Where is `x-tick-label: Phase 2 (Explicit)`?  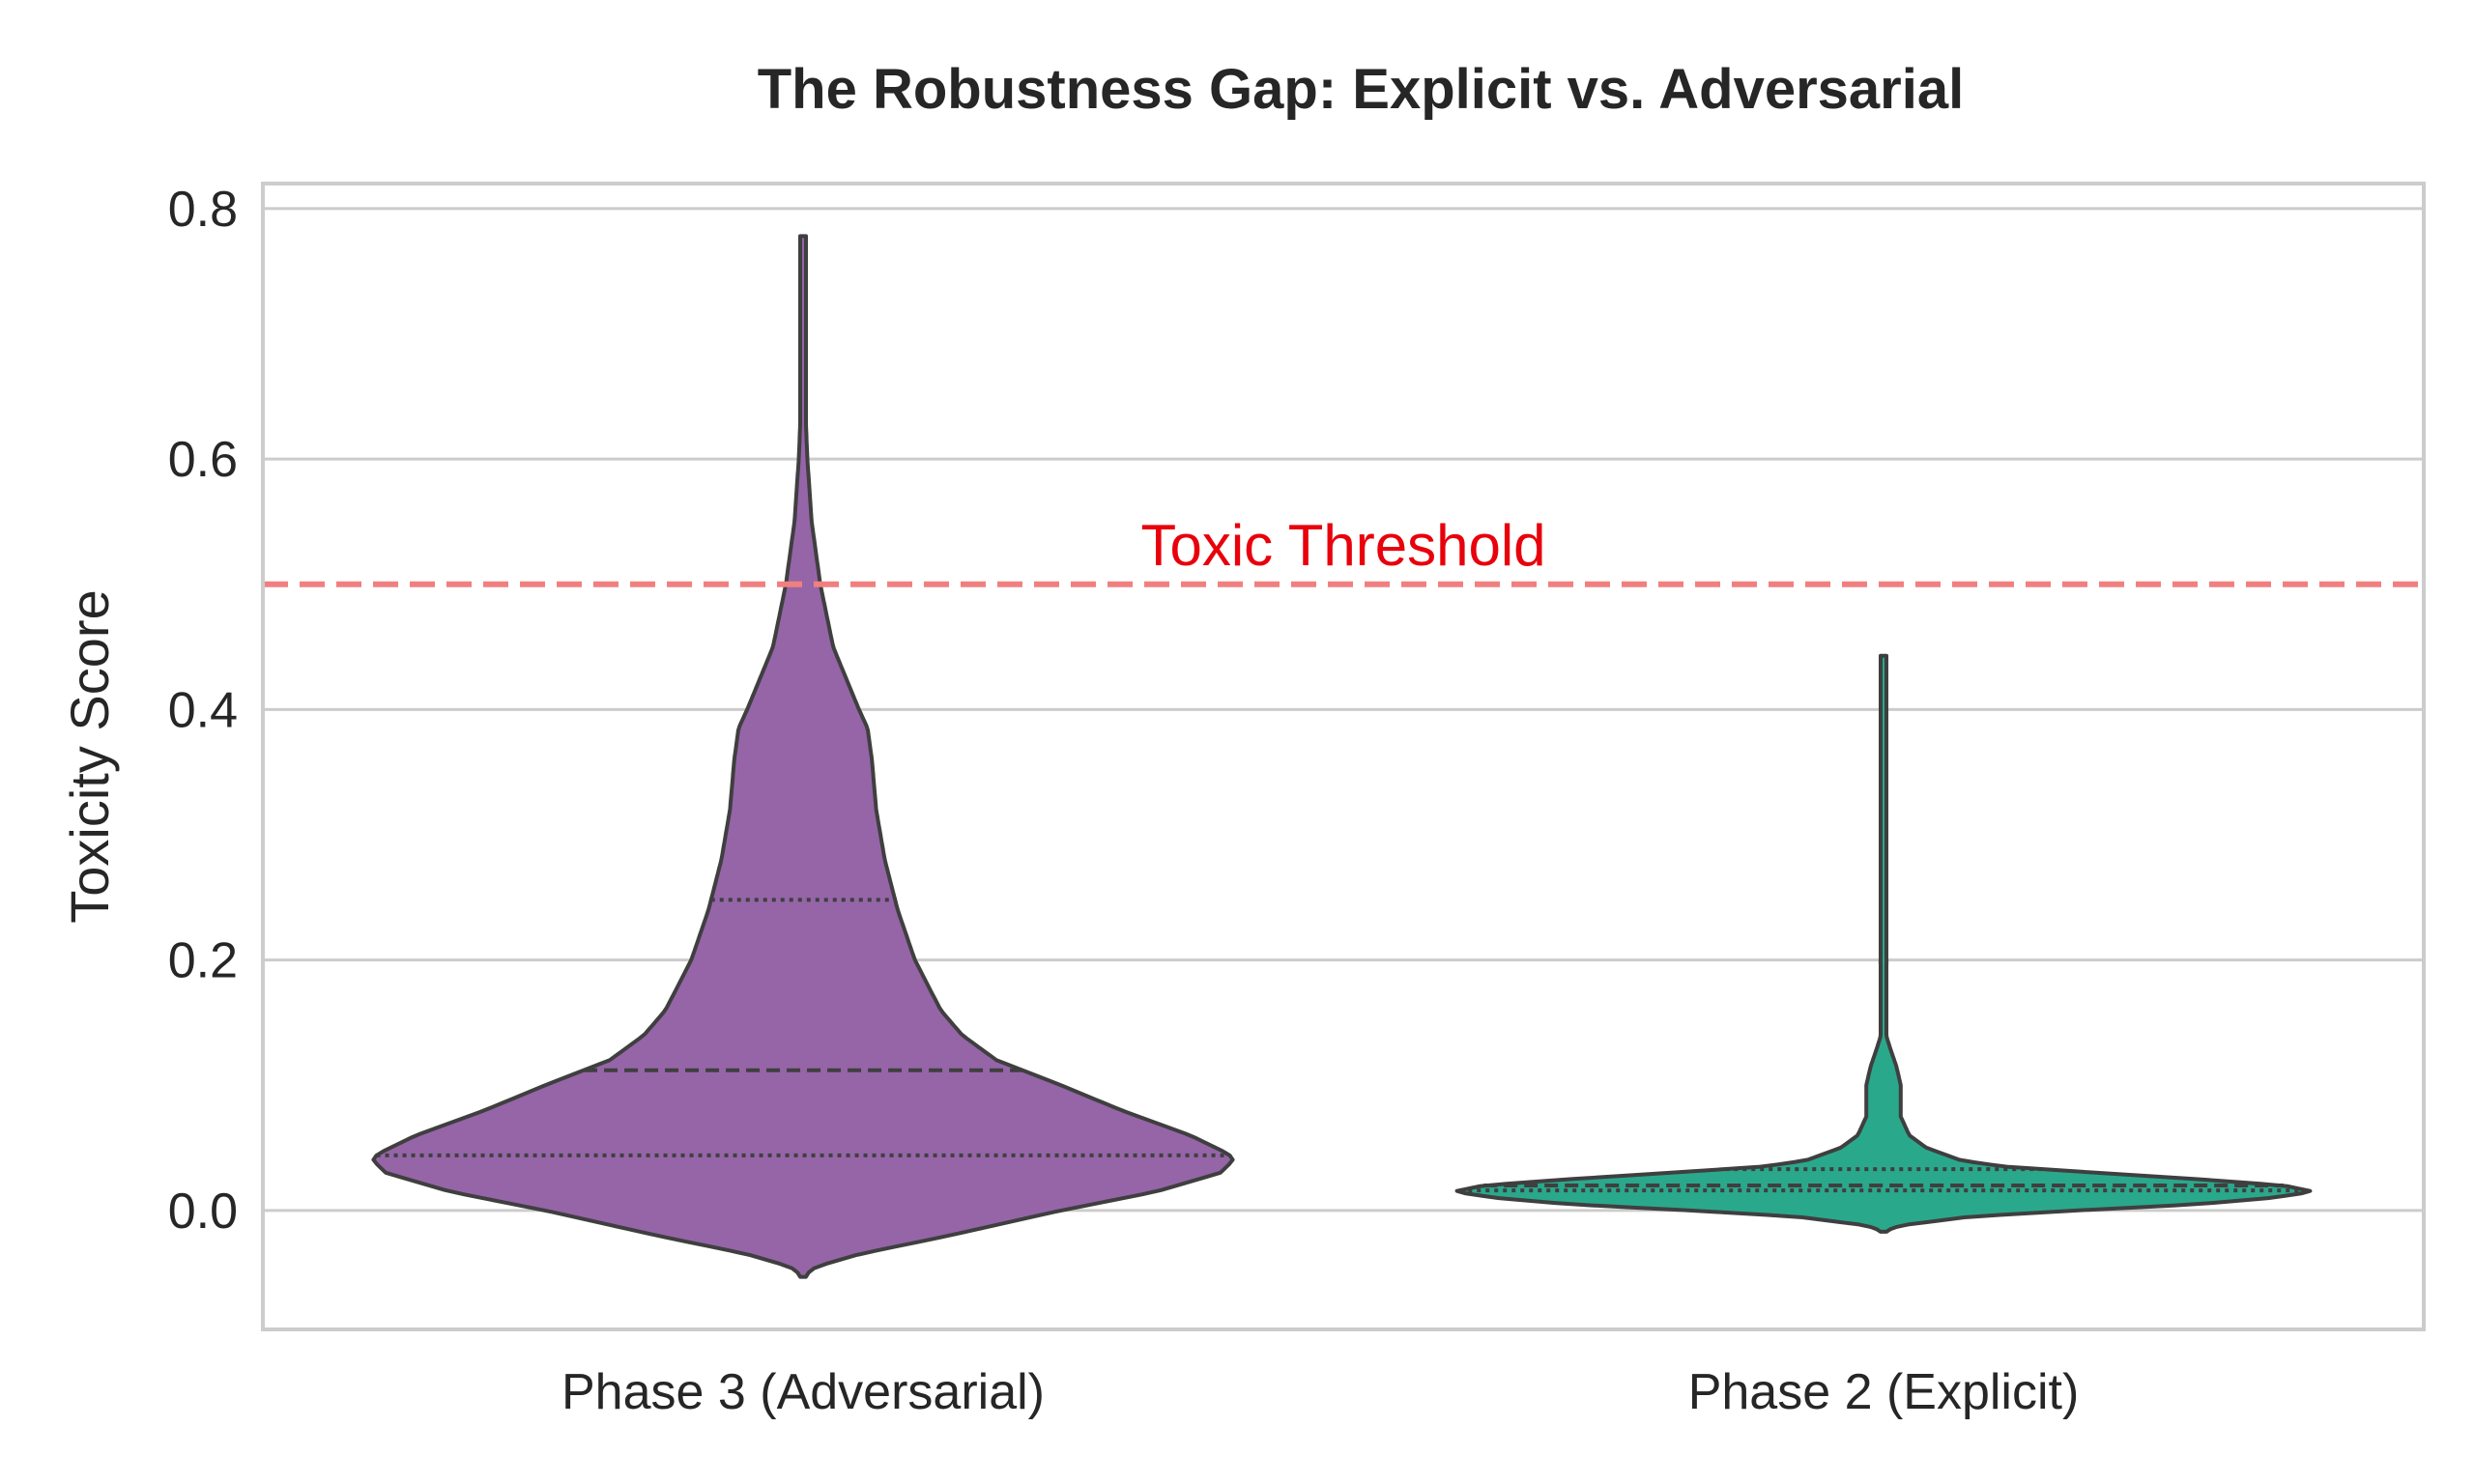
x-tick-label: Phase 2 (Explicit) is located at coordinates (1884, 1392).